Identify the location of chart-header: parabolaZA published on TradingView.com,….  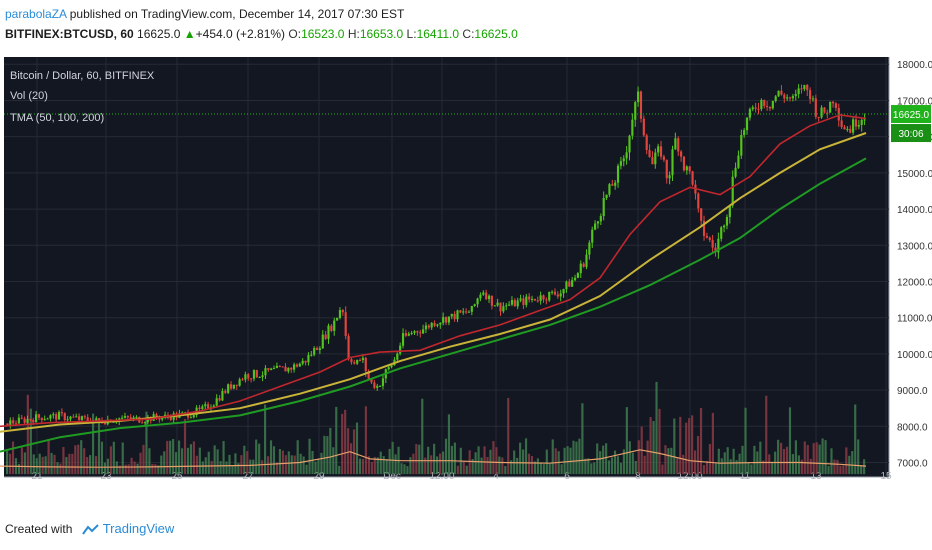
(465, 24).